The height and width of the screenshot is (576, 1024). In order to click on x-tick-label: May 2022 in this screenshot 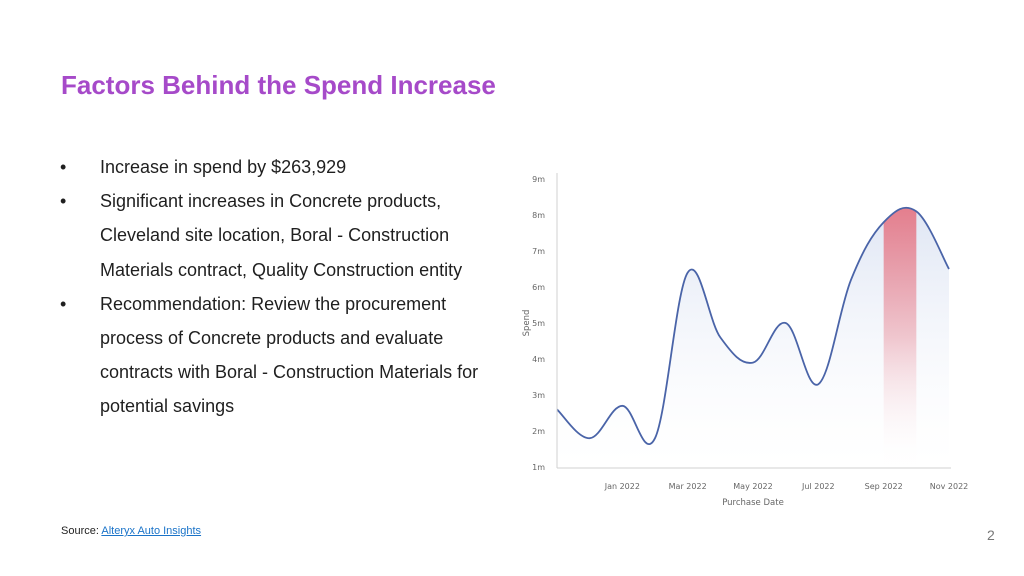, I will do `click(752, 486)`.